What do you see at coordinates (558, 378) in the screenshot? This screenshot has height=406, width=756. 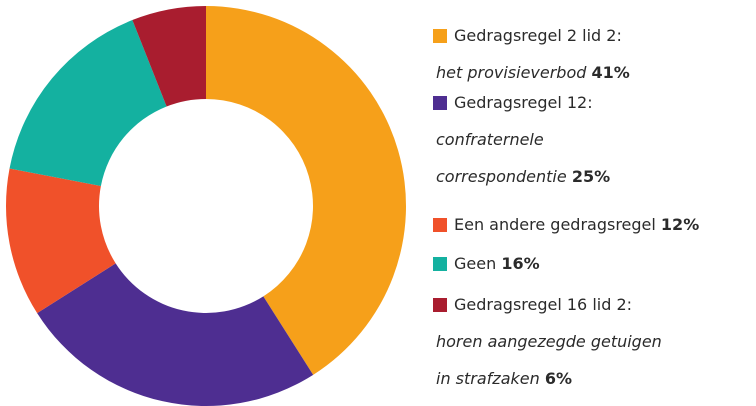 I see `legend-value: 6%` at bounding box center [558, 378].